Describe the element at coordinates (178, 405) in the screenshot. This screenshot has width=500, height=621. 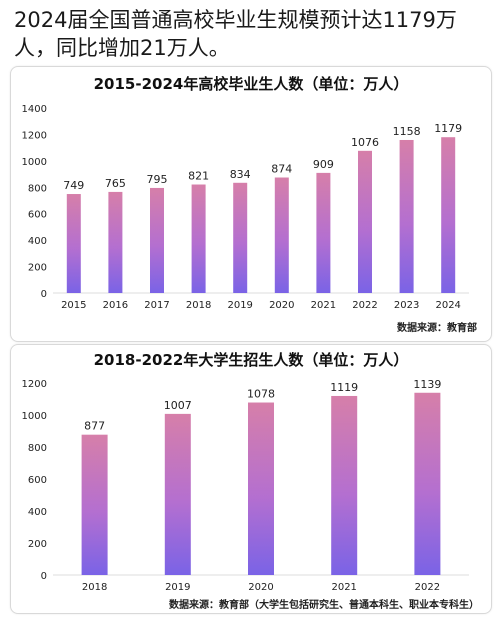
I see `bar-value-label: 1007` at that location.